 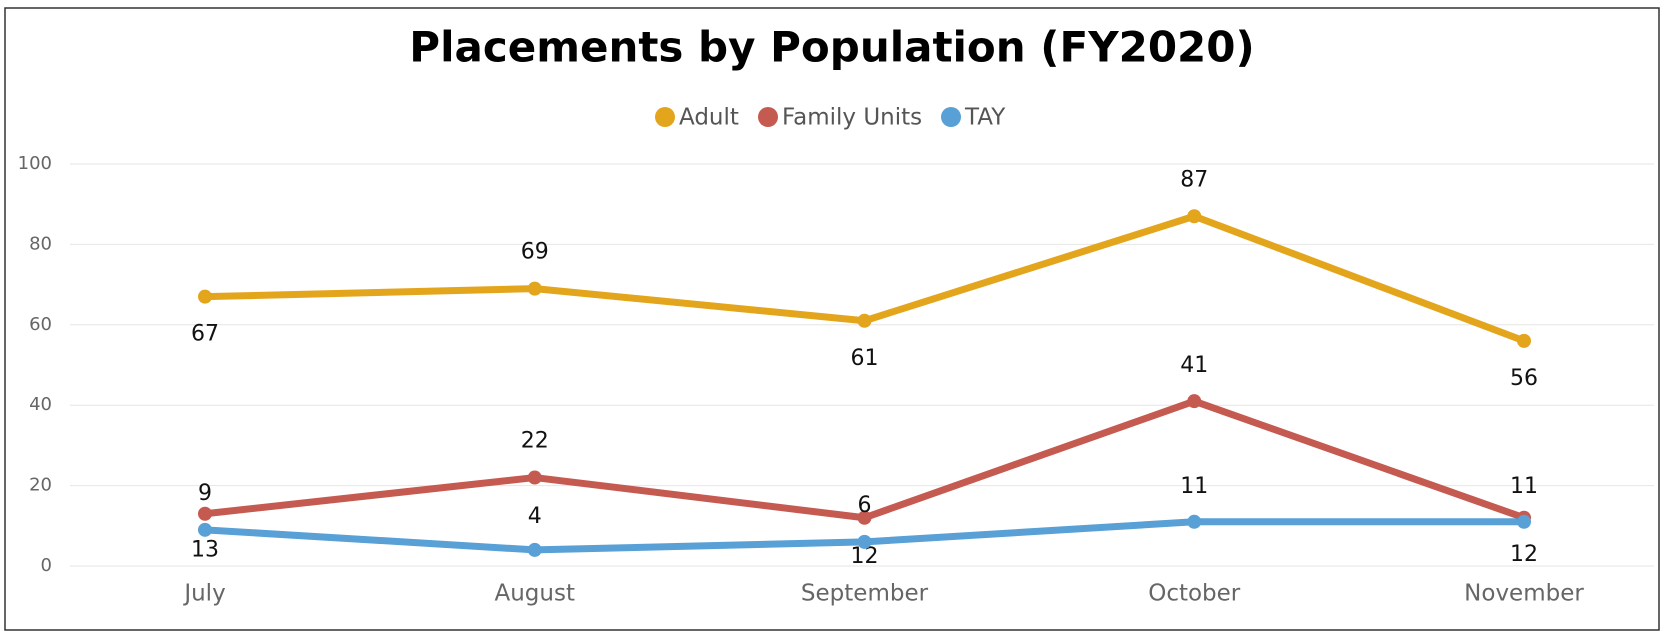 What do you see at coordinates (985, 118) in the screenshot?
I see `legend-label: TAY` at bounding box center [985, 118].